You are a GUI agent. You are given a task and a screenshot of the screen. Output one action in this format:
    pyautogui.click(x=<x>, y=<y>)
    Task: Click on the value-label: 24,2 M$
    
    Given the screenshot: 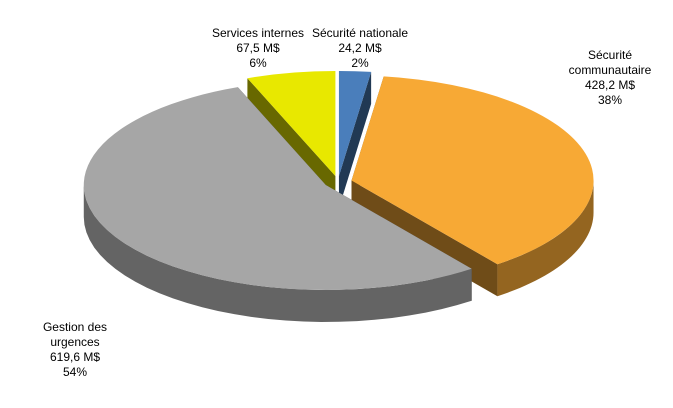 What is the action you would take?
    pyautogui.click(x=360, y=48)
    